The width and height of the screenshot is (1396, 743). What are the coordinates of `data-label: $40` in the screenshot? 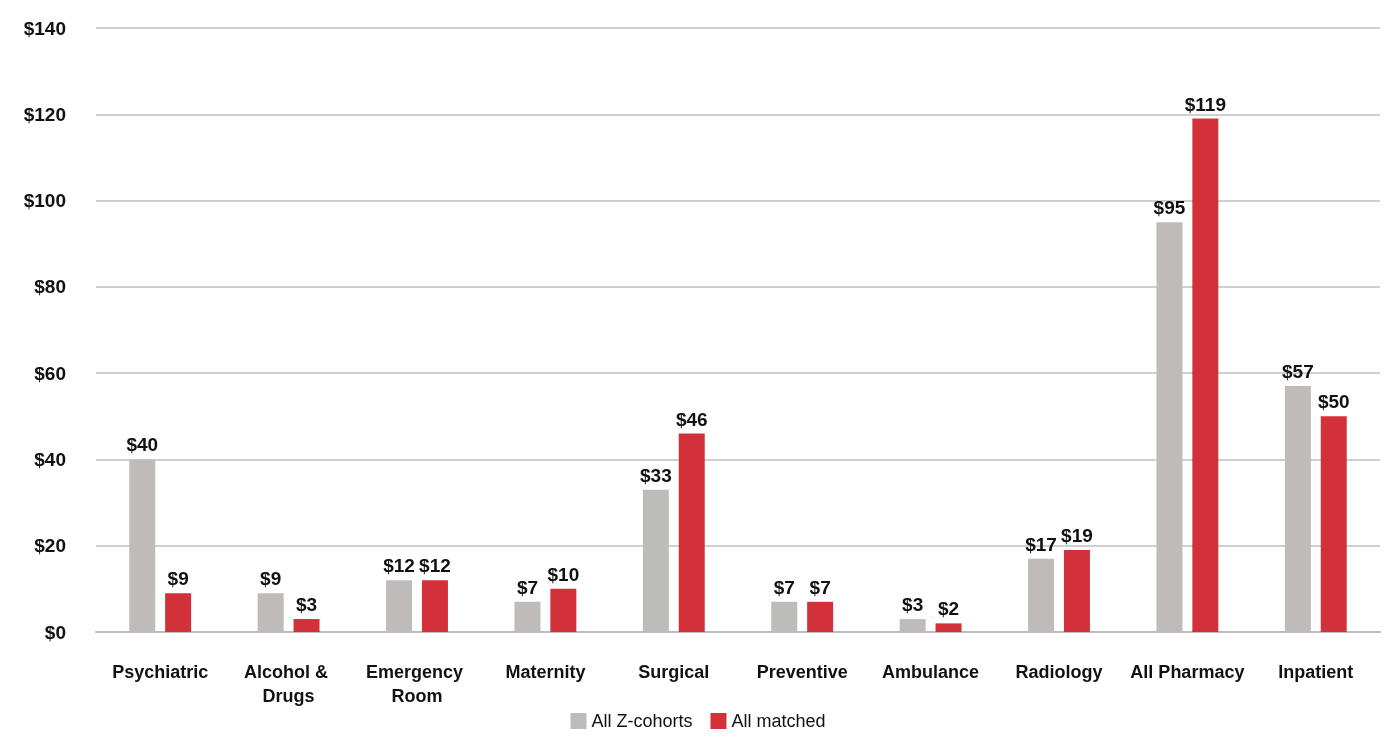 It's located at (142, 445).